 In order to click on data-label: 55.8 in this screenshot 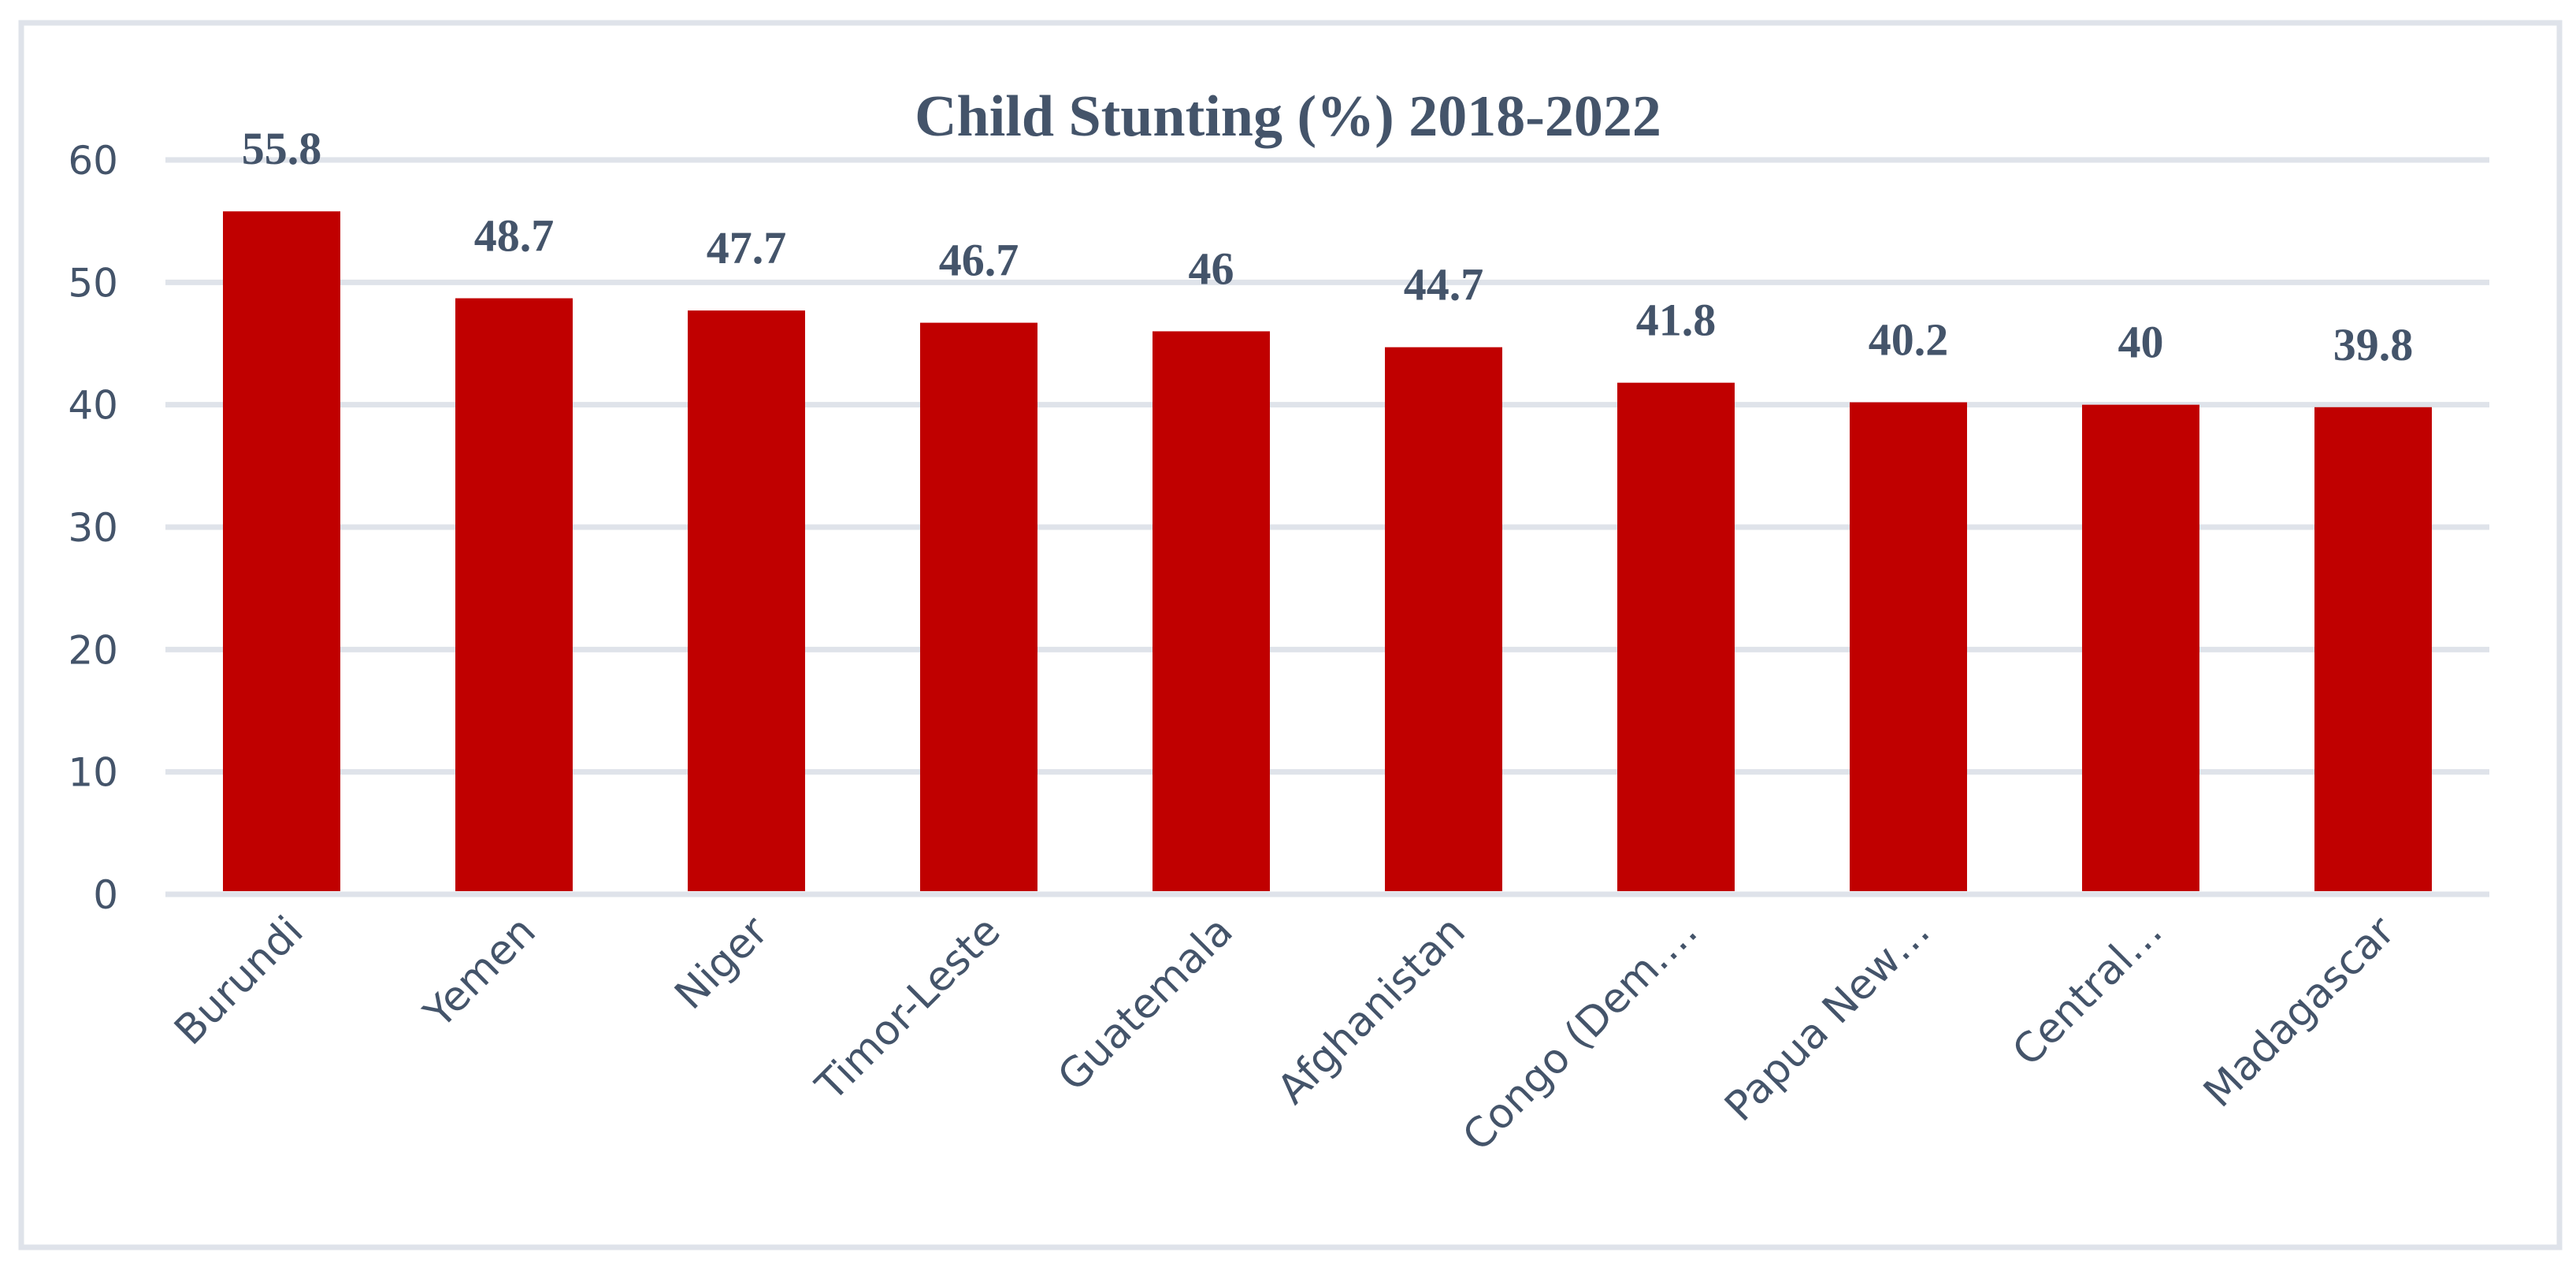, I will do `click(282, 148)`.